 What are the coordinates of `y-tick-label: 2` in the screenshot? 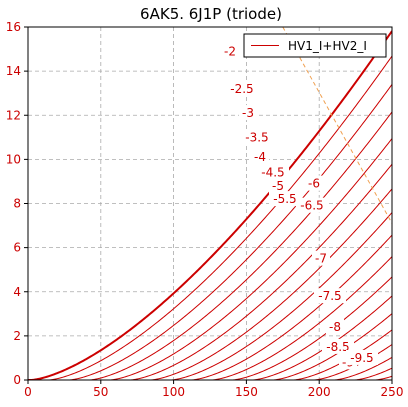 It's located at (17, 336).